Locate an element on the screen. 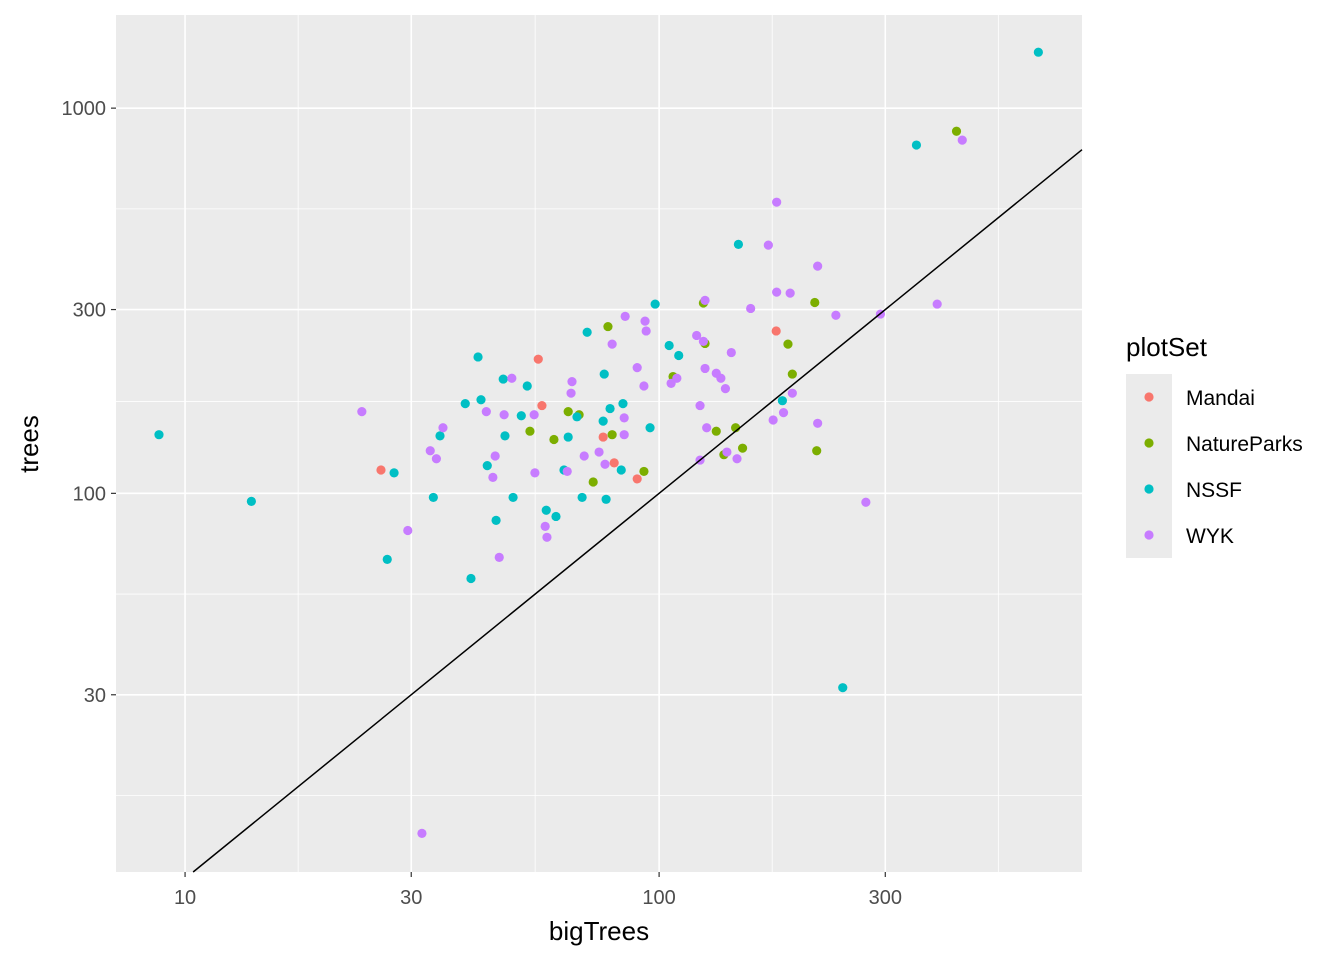 Image resolution: width=1344 pixels, height=960 pixels. legend: plotSet Mandai NatureParks NSSF WYK is located at coordinates (1214, 445).